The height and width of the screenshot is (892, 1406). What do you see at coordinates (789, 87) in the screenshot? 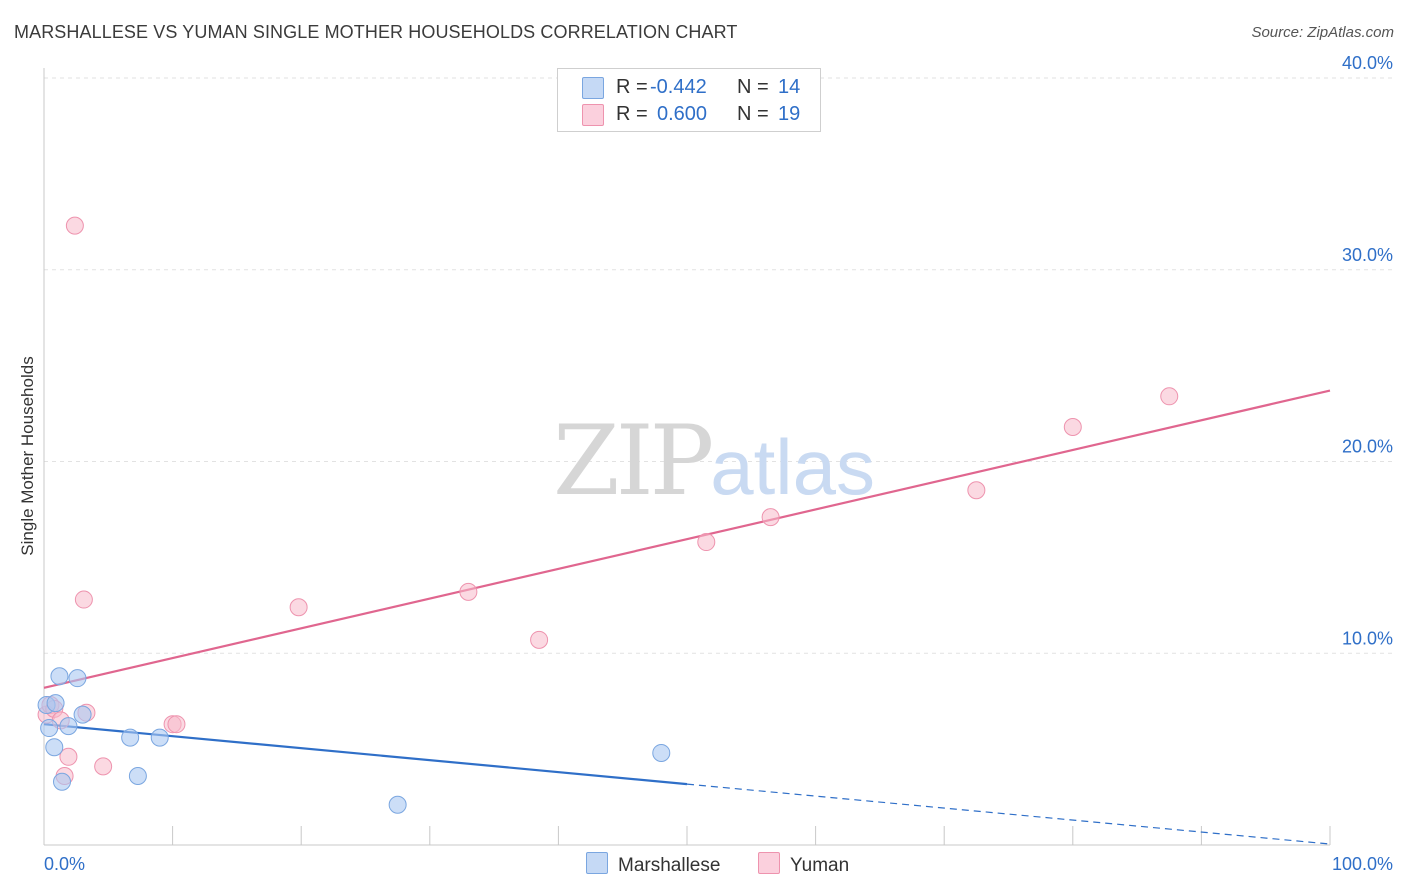
I see `legend-n-value: 14` at bounding box center [789, 87].